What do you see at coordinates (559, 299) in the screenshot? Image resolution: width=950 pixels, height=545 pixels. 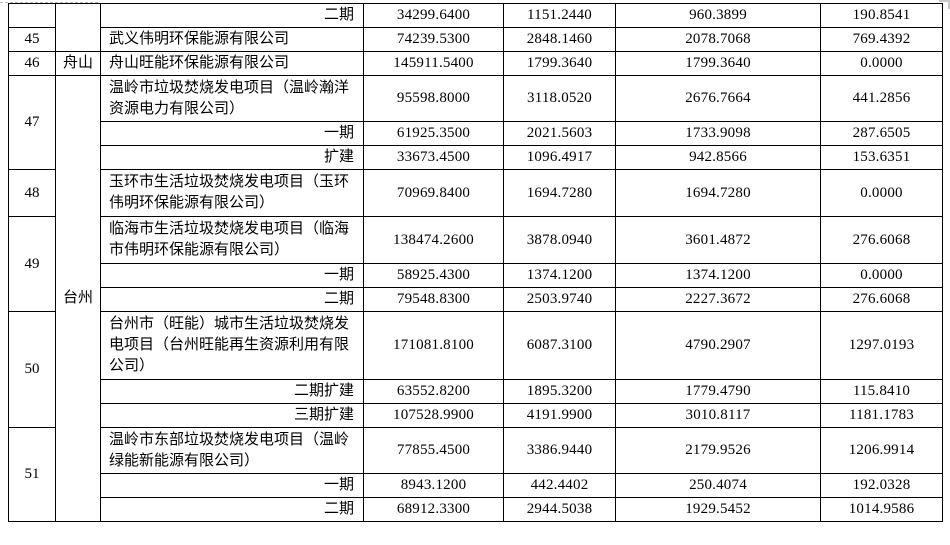 I see `value-cell: 2503.9740` at bounding box center [559, 299].